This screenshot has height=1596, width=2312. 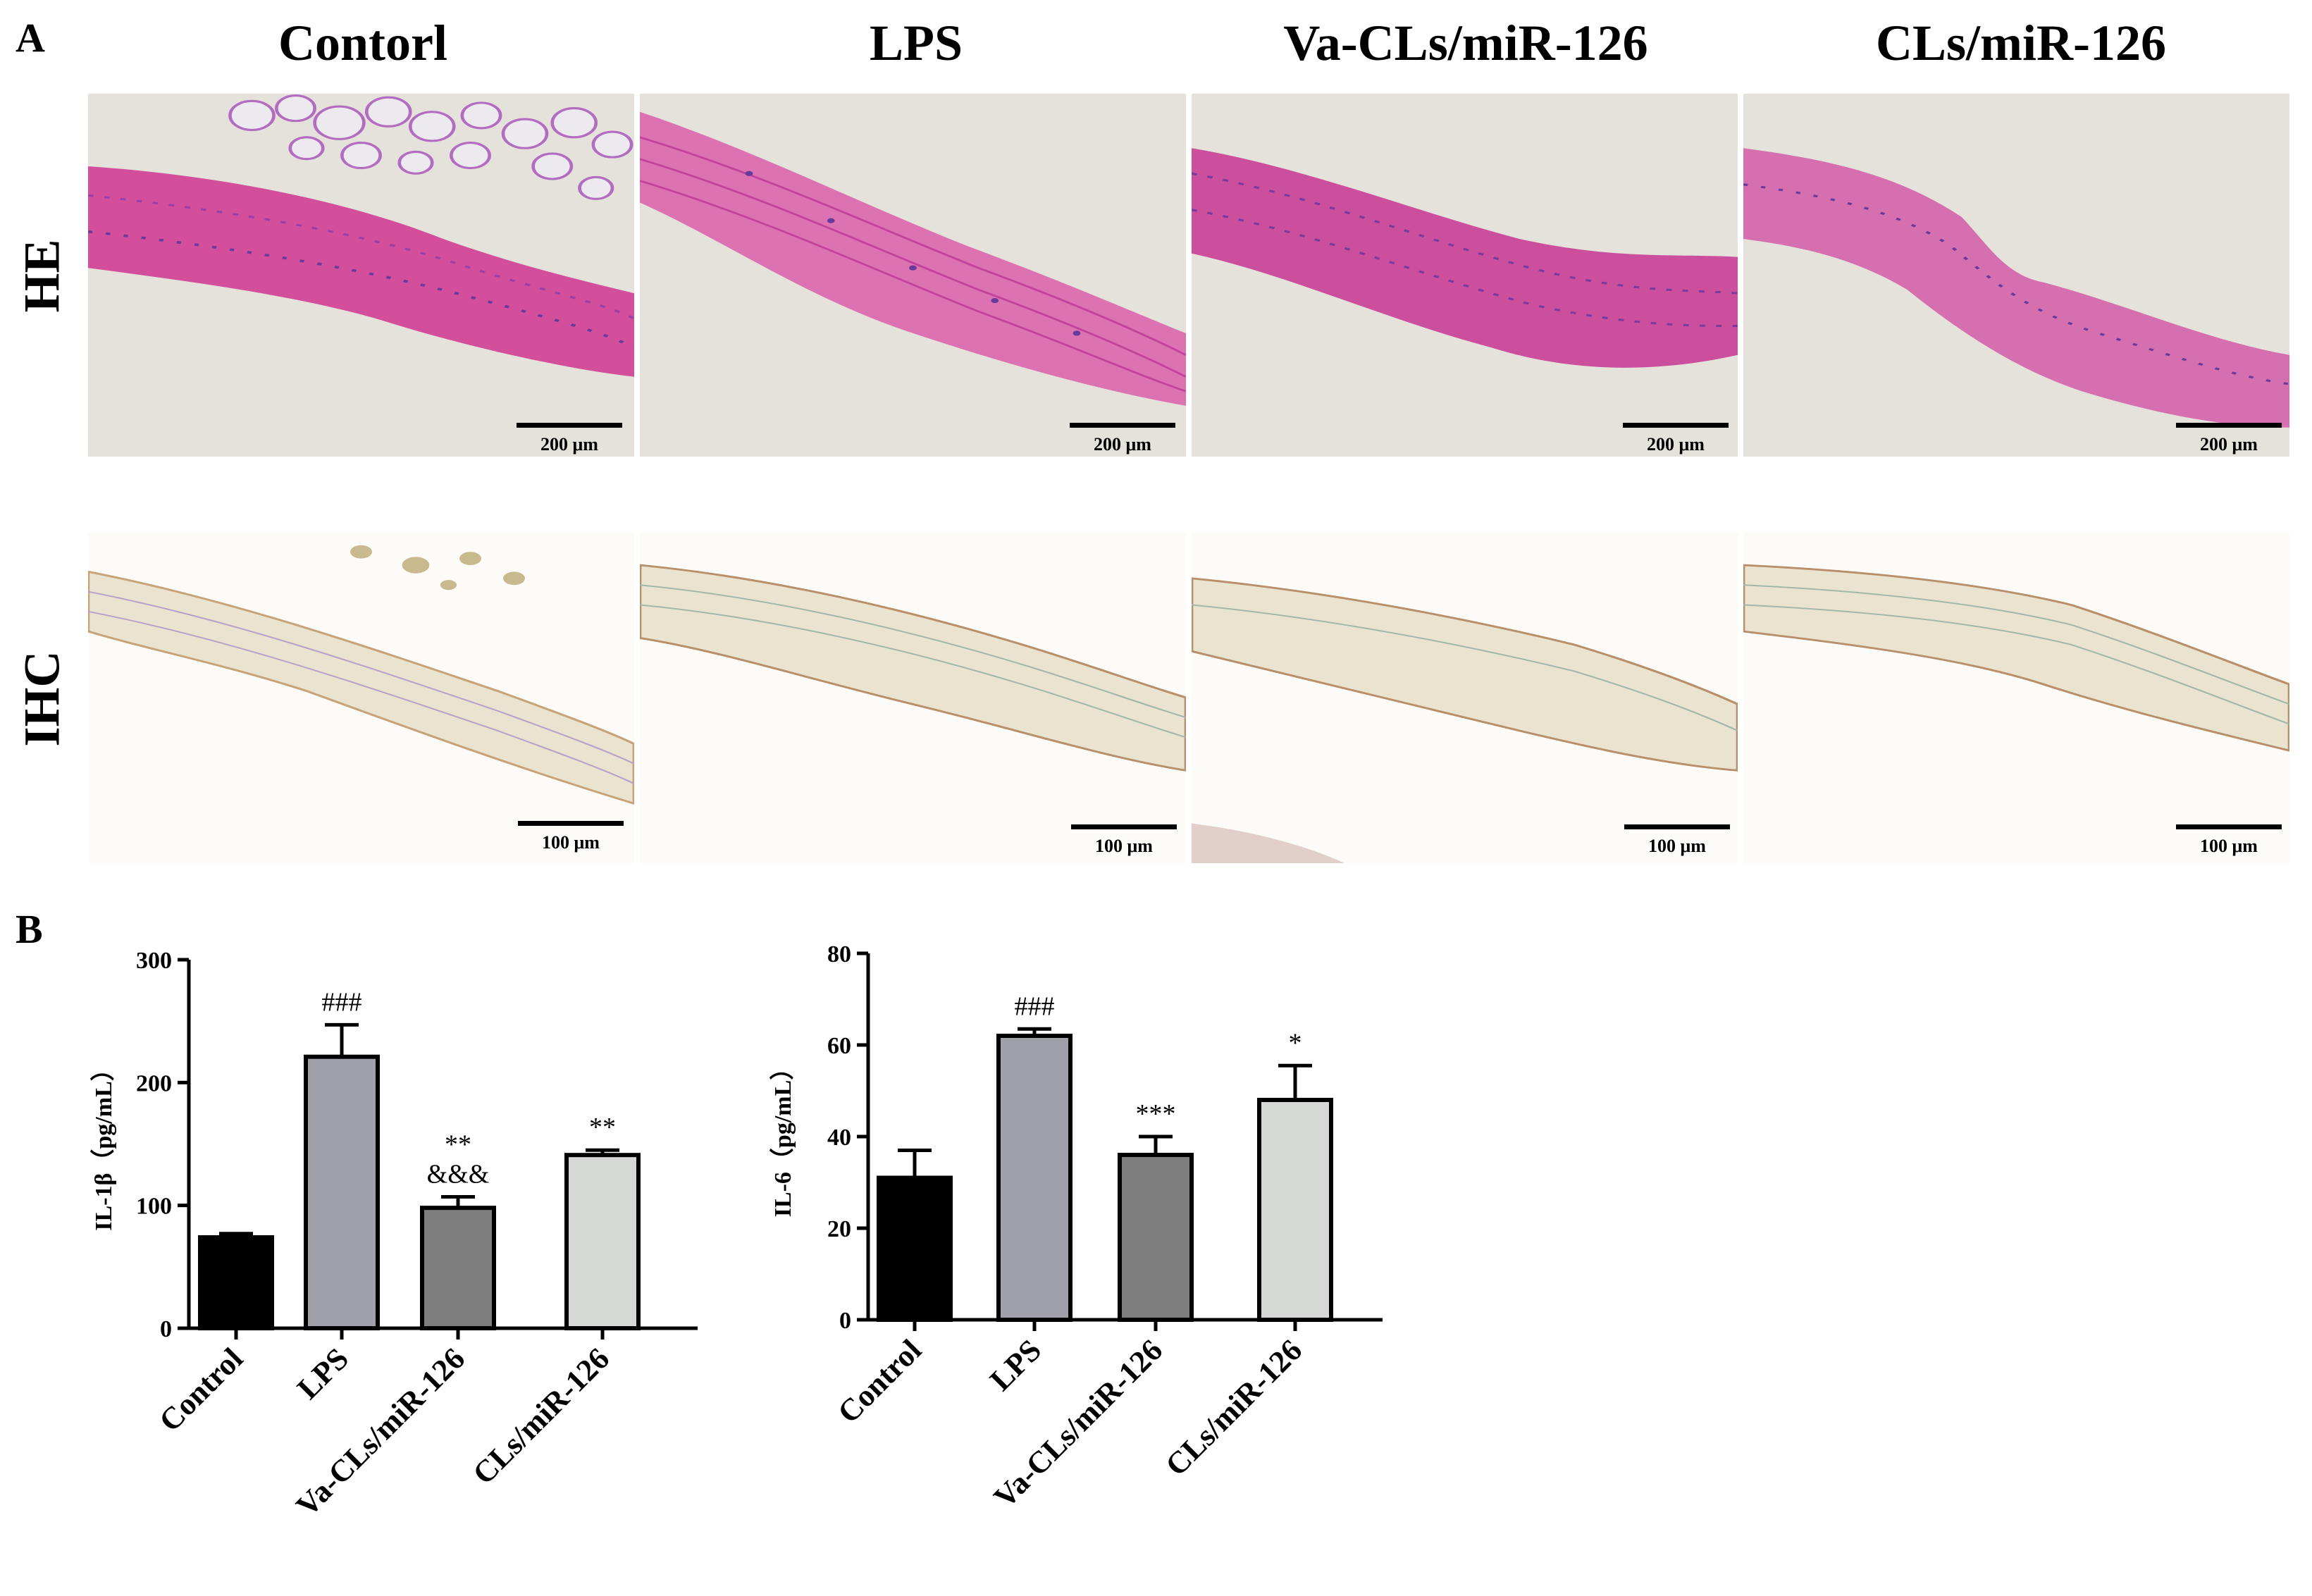 I want to click on il6-y-tick-label: 0, so click(x=845, y=1321).